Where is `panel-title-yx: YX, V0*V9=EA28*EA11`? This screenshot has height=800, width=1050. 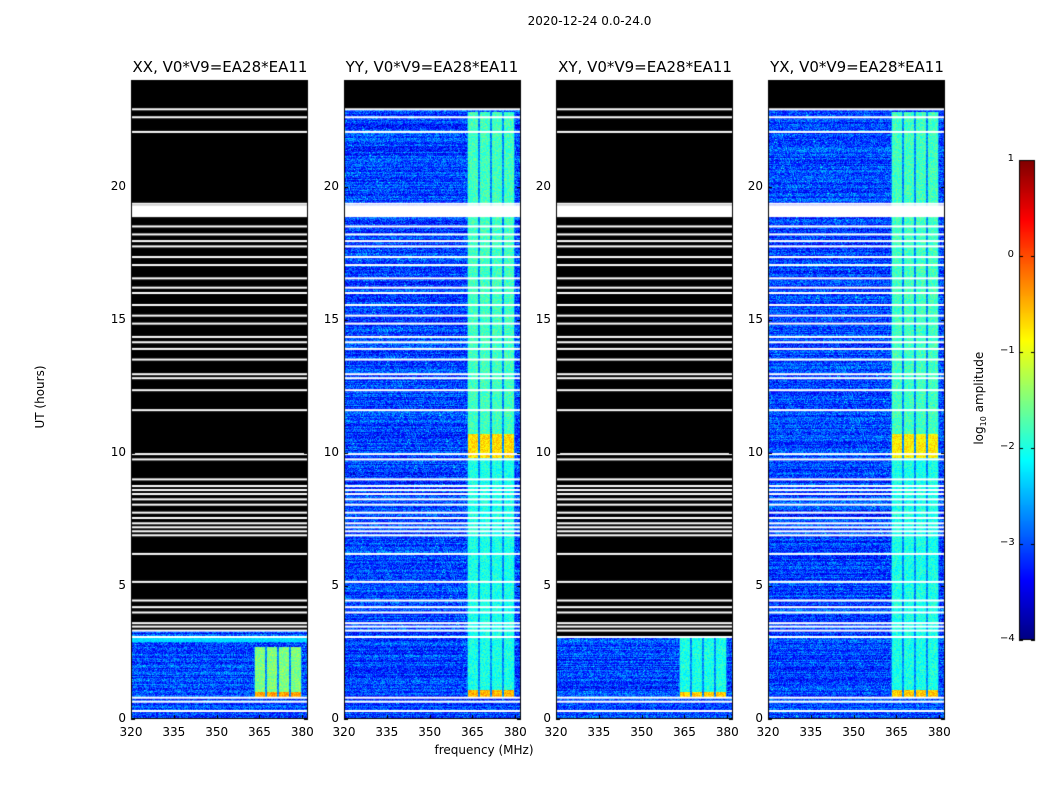 panel-title-yx: YX, V0*V9=EA28*EA11 is located at coordinates (857, 67).